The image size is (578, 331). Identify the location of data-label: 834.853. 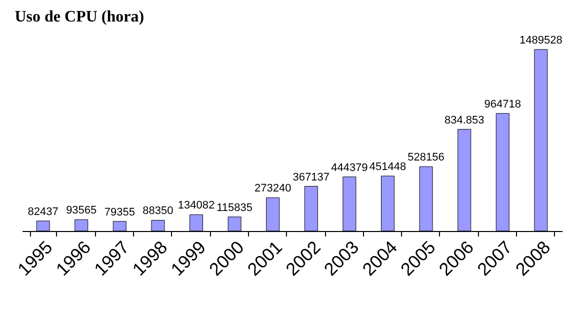
(464, 120).